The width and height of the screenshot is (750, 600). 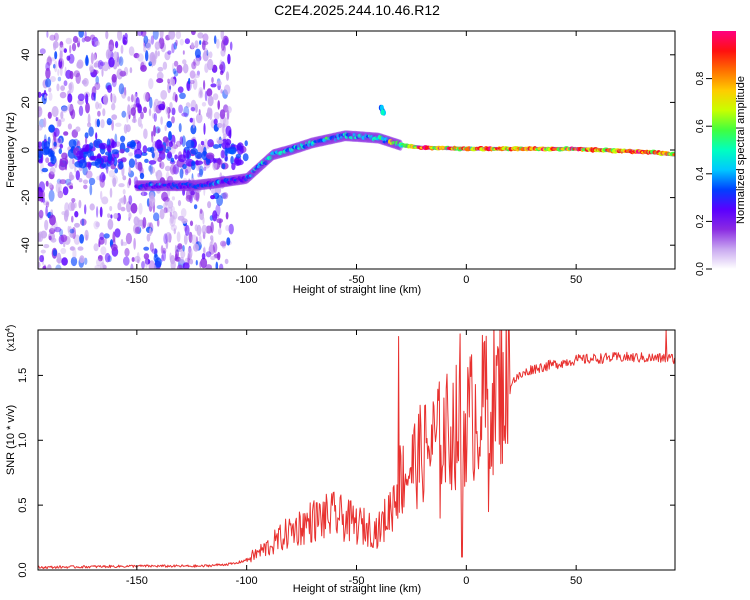 What do you see at coordinates (11, 440) in the screenshot?
I see `snr-y-label: SNR (10 * v/v)` at bounding box center [11, 440].